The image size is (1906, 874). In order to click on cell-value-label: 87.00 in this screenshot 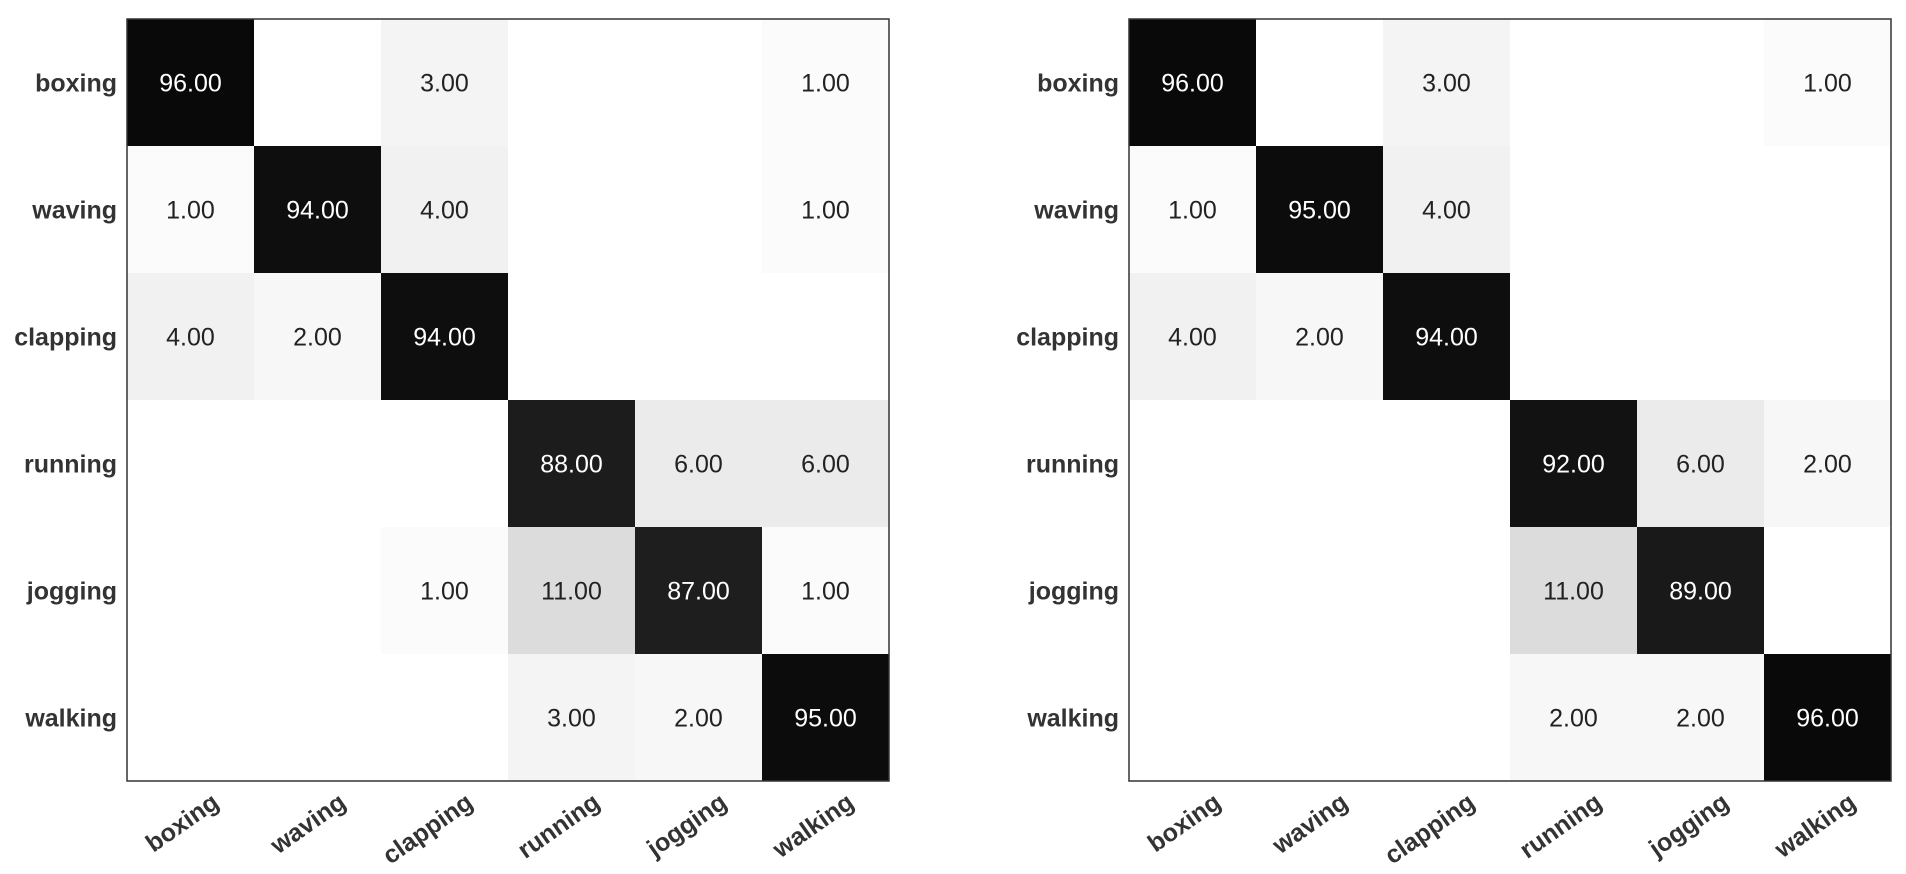, I will do `click(698, 592)`.